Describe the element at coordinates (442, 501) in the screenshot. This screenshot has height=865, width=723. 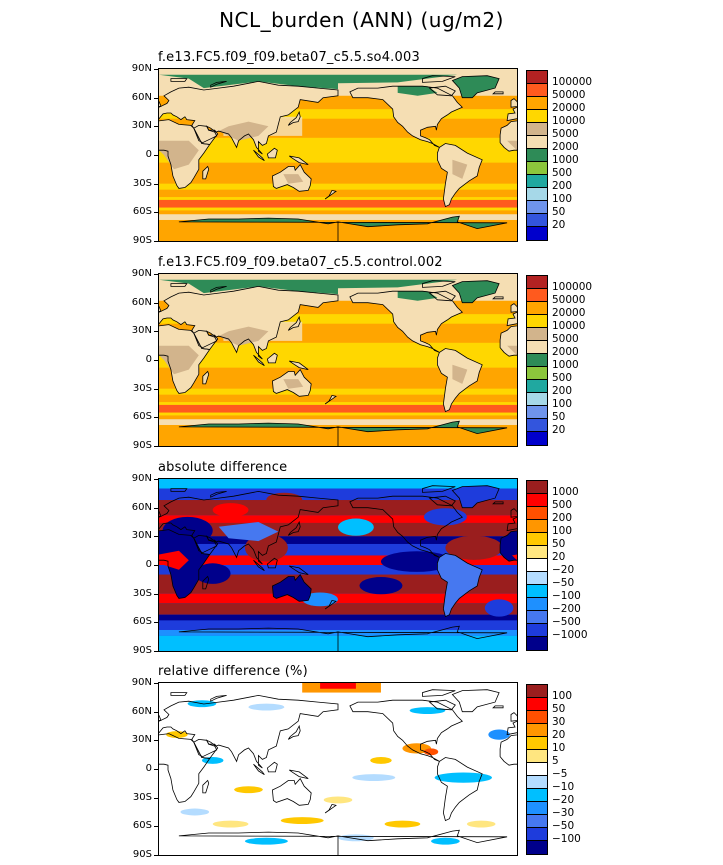
I see `coast-baffin` at that location.